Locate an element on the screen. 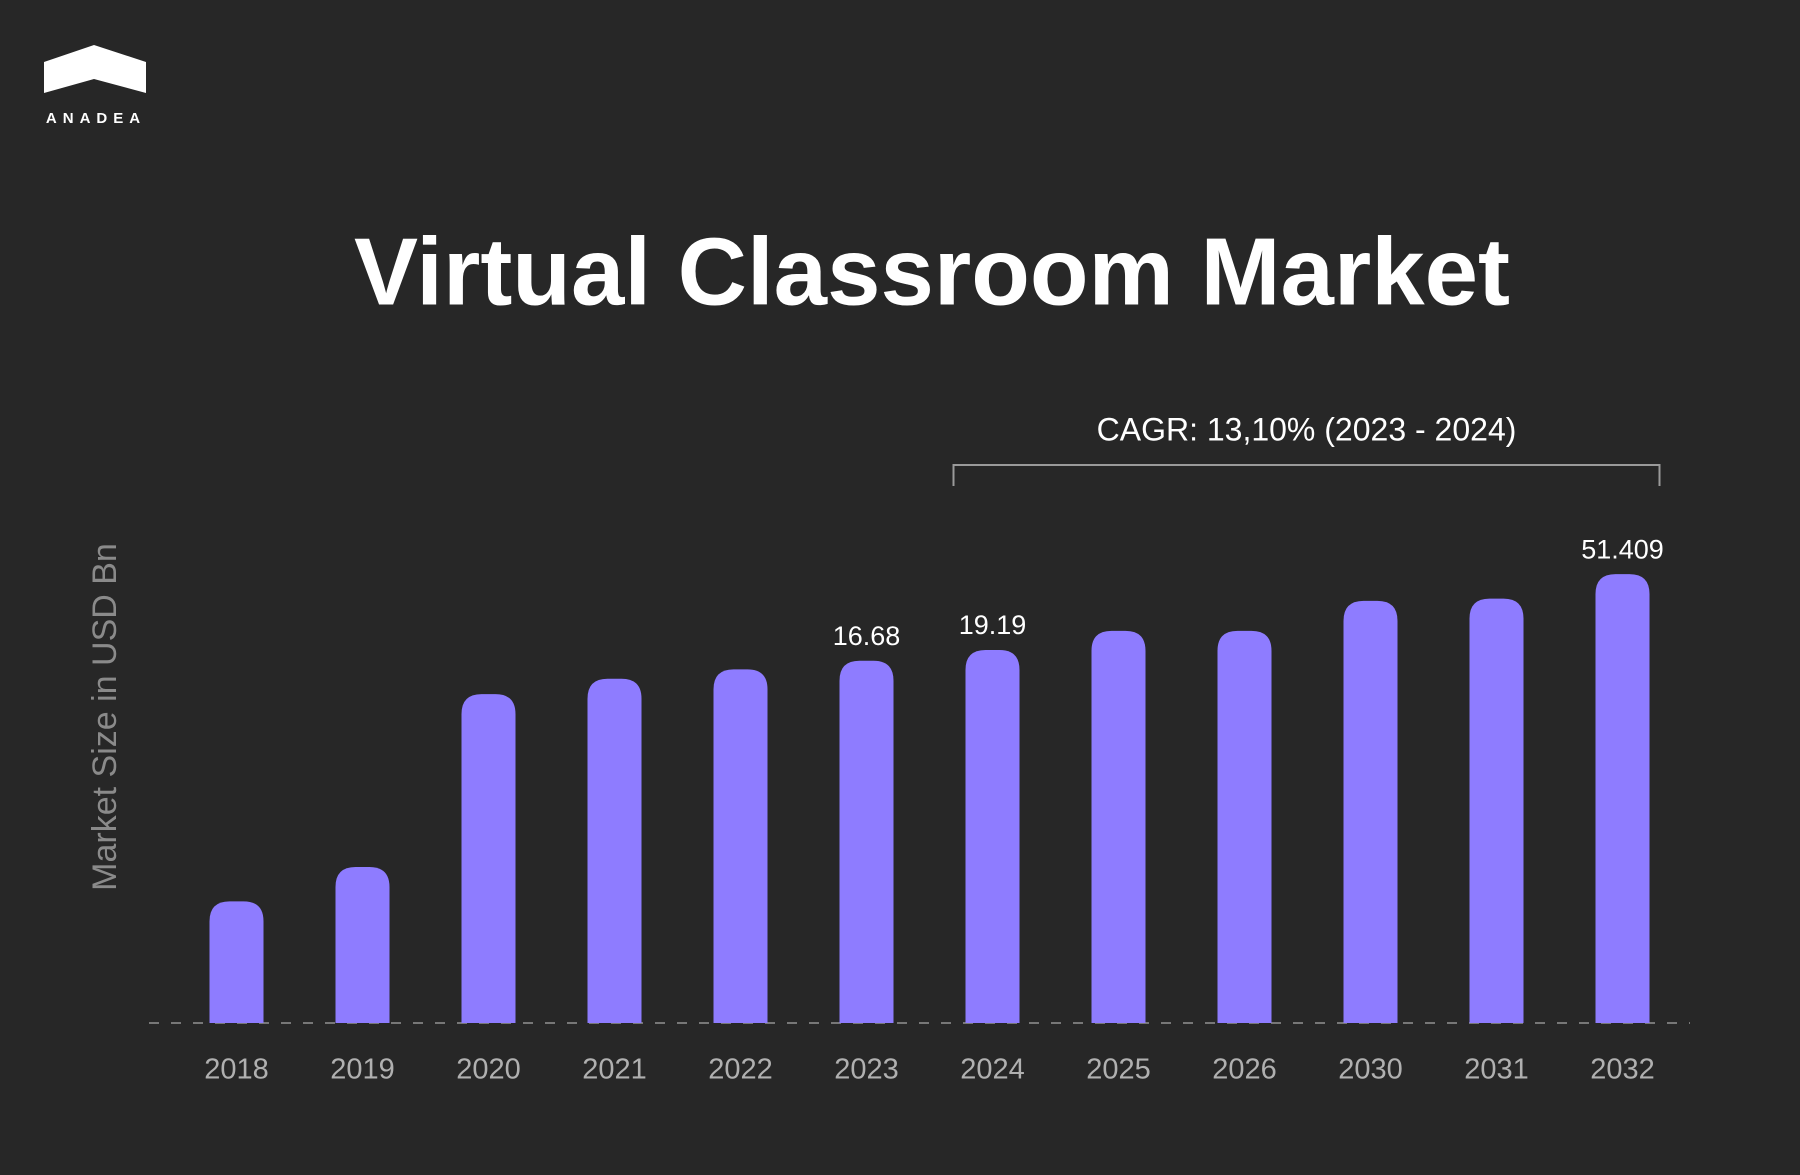  x-tick-label: 2025 is located at coordinates (1118, 1070).